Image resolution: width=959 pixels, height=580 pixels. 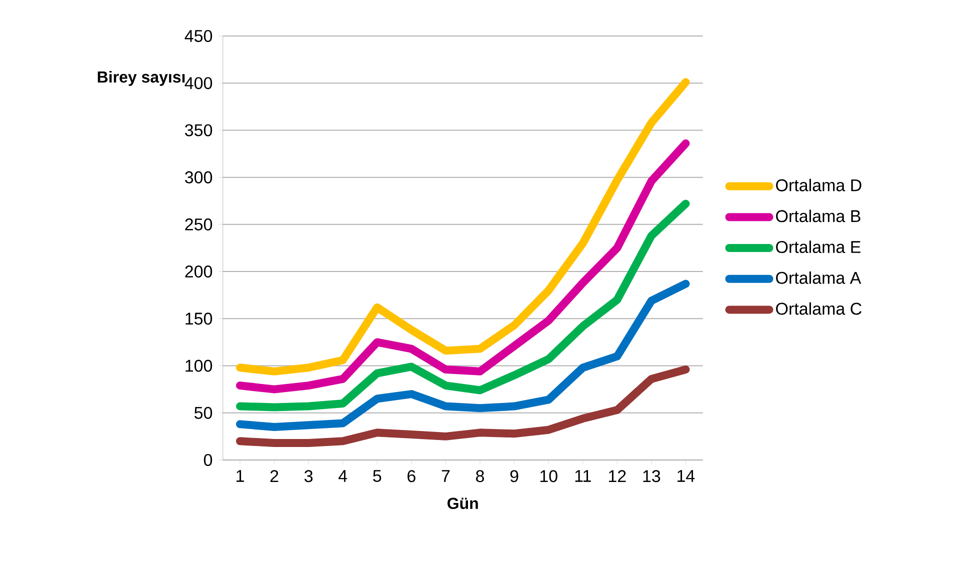 What do you see at coordinates (412, 476) in the screenshot?
I see `x-tick-label: 6` at bounding box center [412, 476].